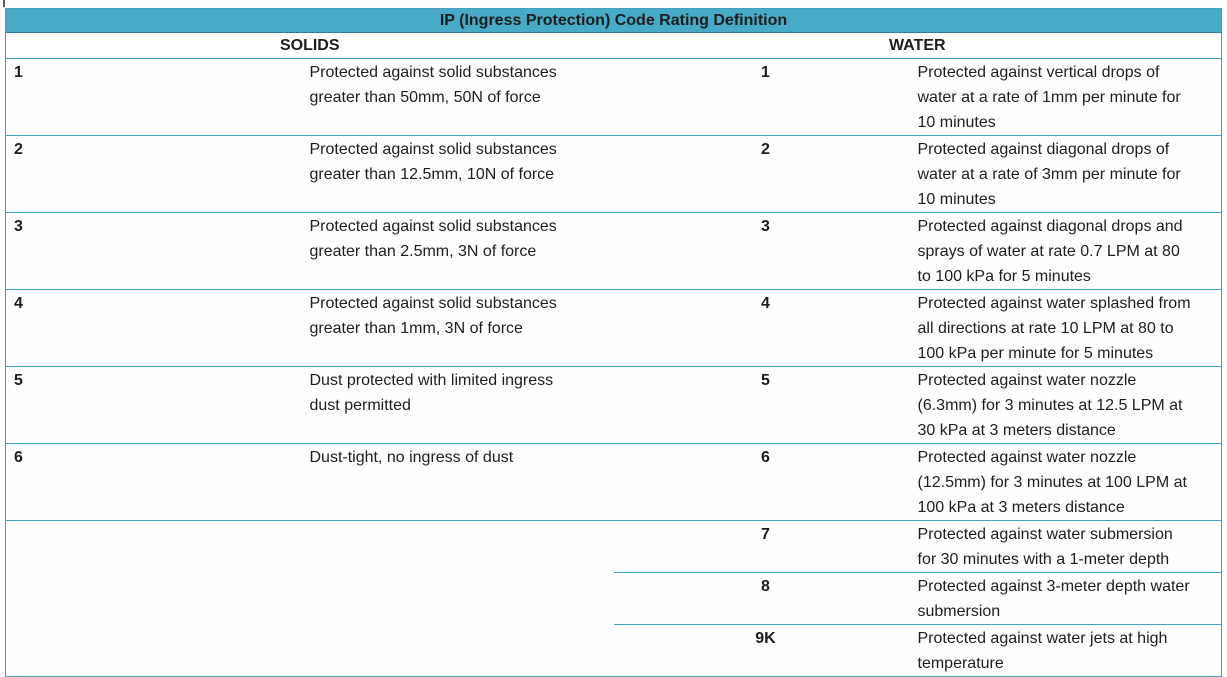 The height and width of the screenshot is (677, 1227). I want to click on water-code-cell: 2, so click(765, 174).